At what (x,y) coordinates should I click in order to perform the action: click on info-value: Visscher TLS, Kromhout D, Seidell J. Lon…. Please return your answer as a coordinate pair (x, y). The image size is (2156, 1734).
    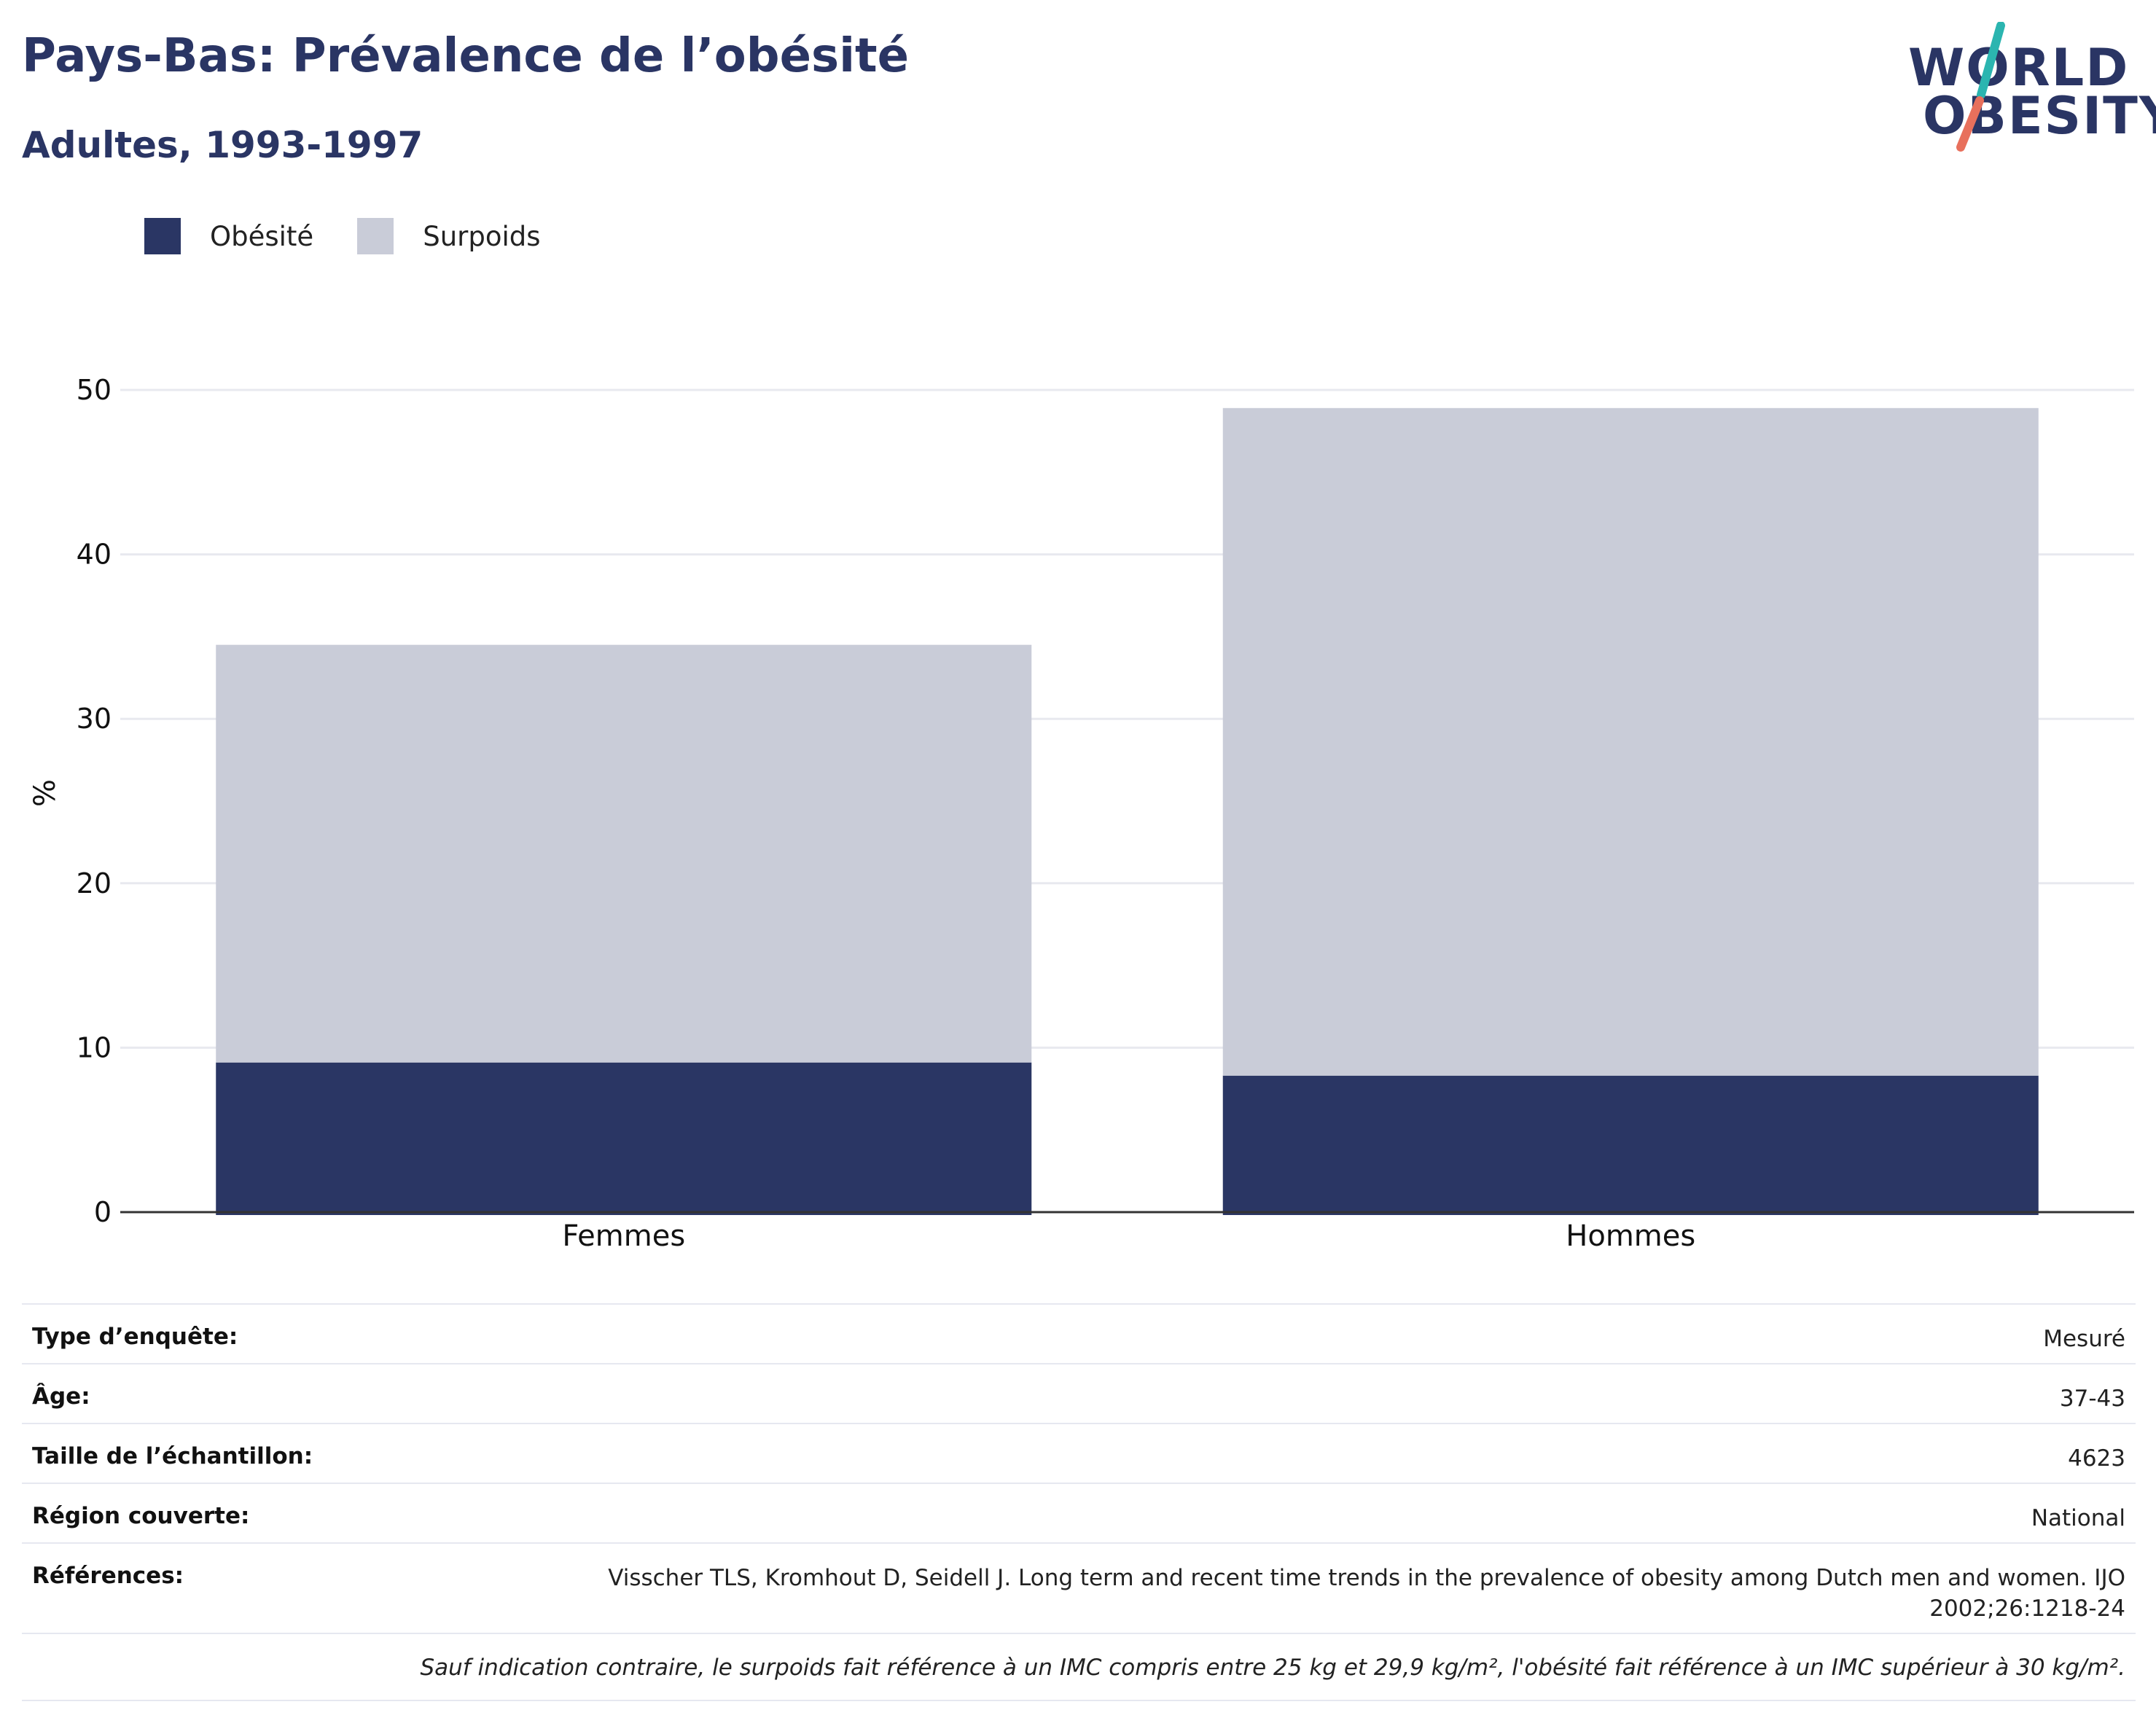
    Looking at the image, I should click on (1366, 1593).